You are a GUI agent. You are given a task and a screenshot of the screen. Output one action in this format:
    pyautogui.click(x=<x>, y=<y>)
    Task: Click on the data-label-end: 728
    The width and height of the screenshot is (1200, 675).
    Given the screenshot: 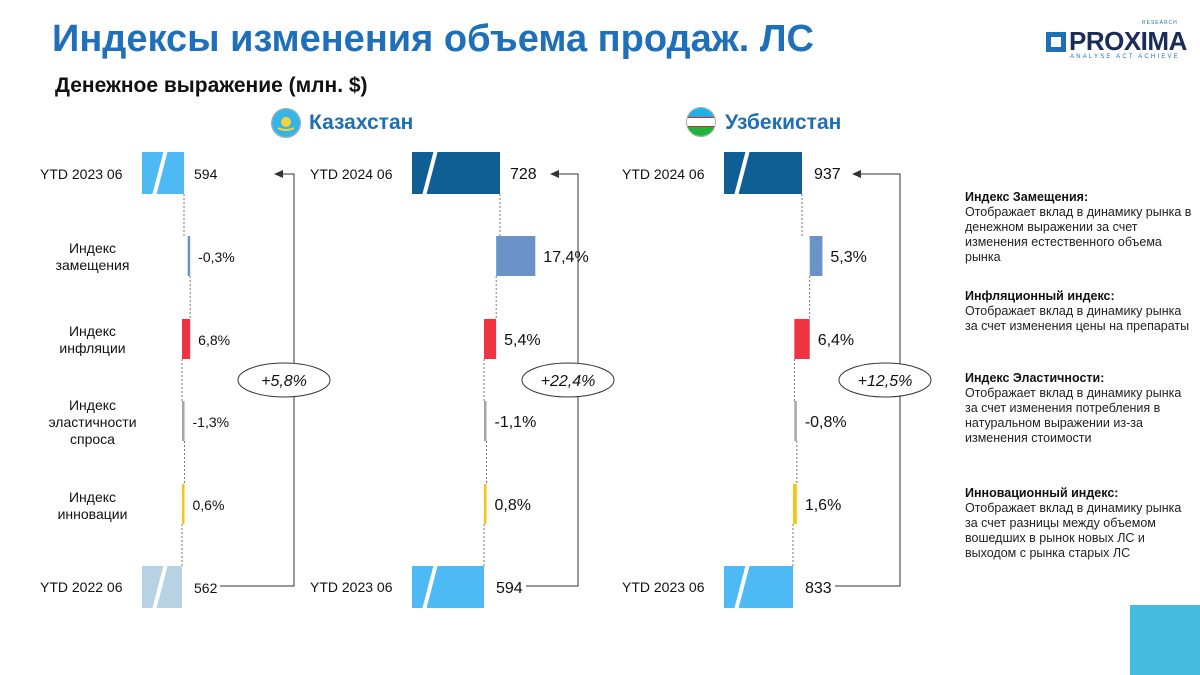 What is the action you would take?
    pyautogui.click(x=523, y=174)
    